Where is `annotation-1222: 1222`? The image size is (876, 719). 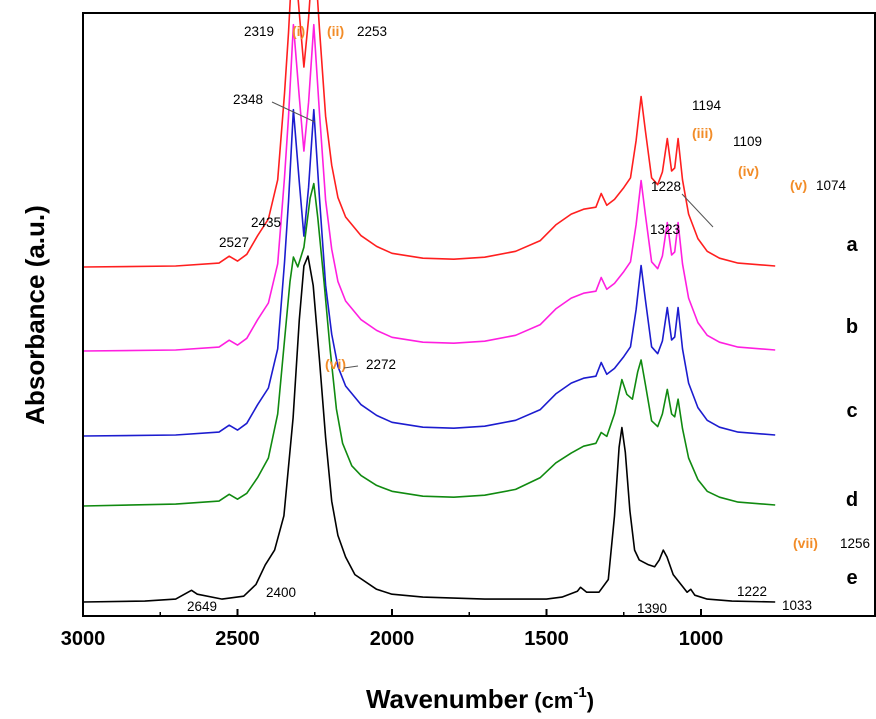 annotation-1222: 1222 is located at coordinates (752, 591).